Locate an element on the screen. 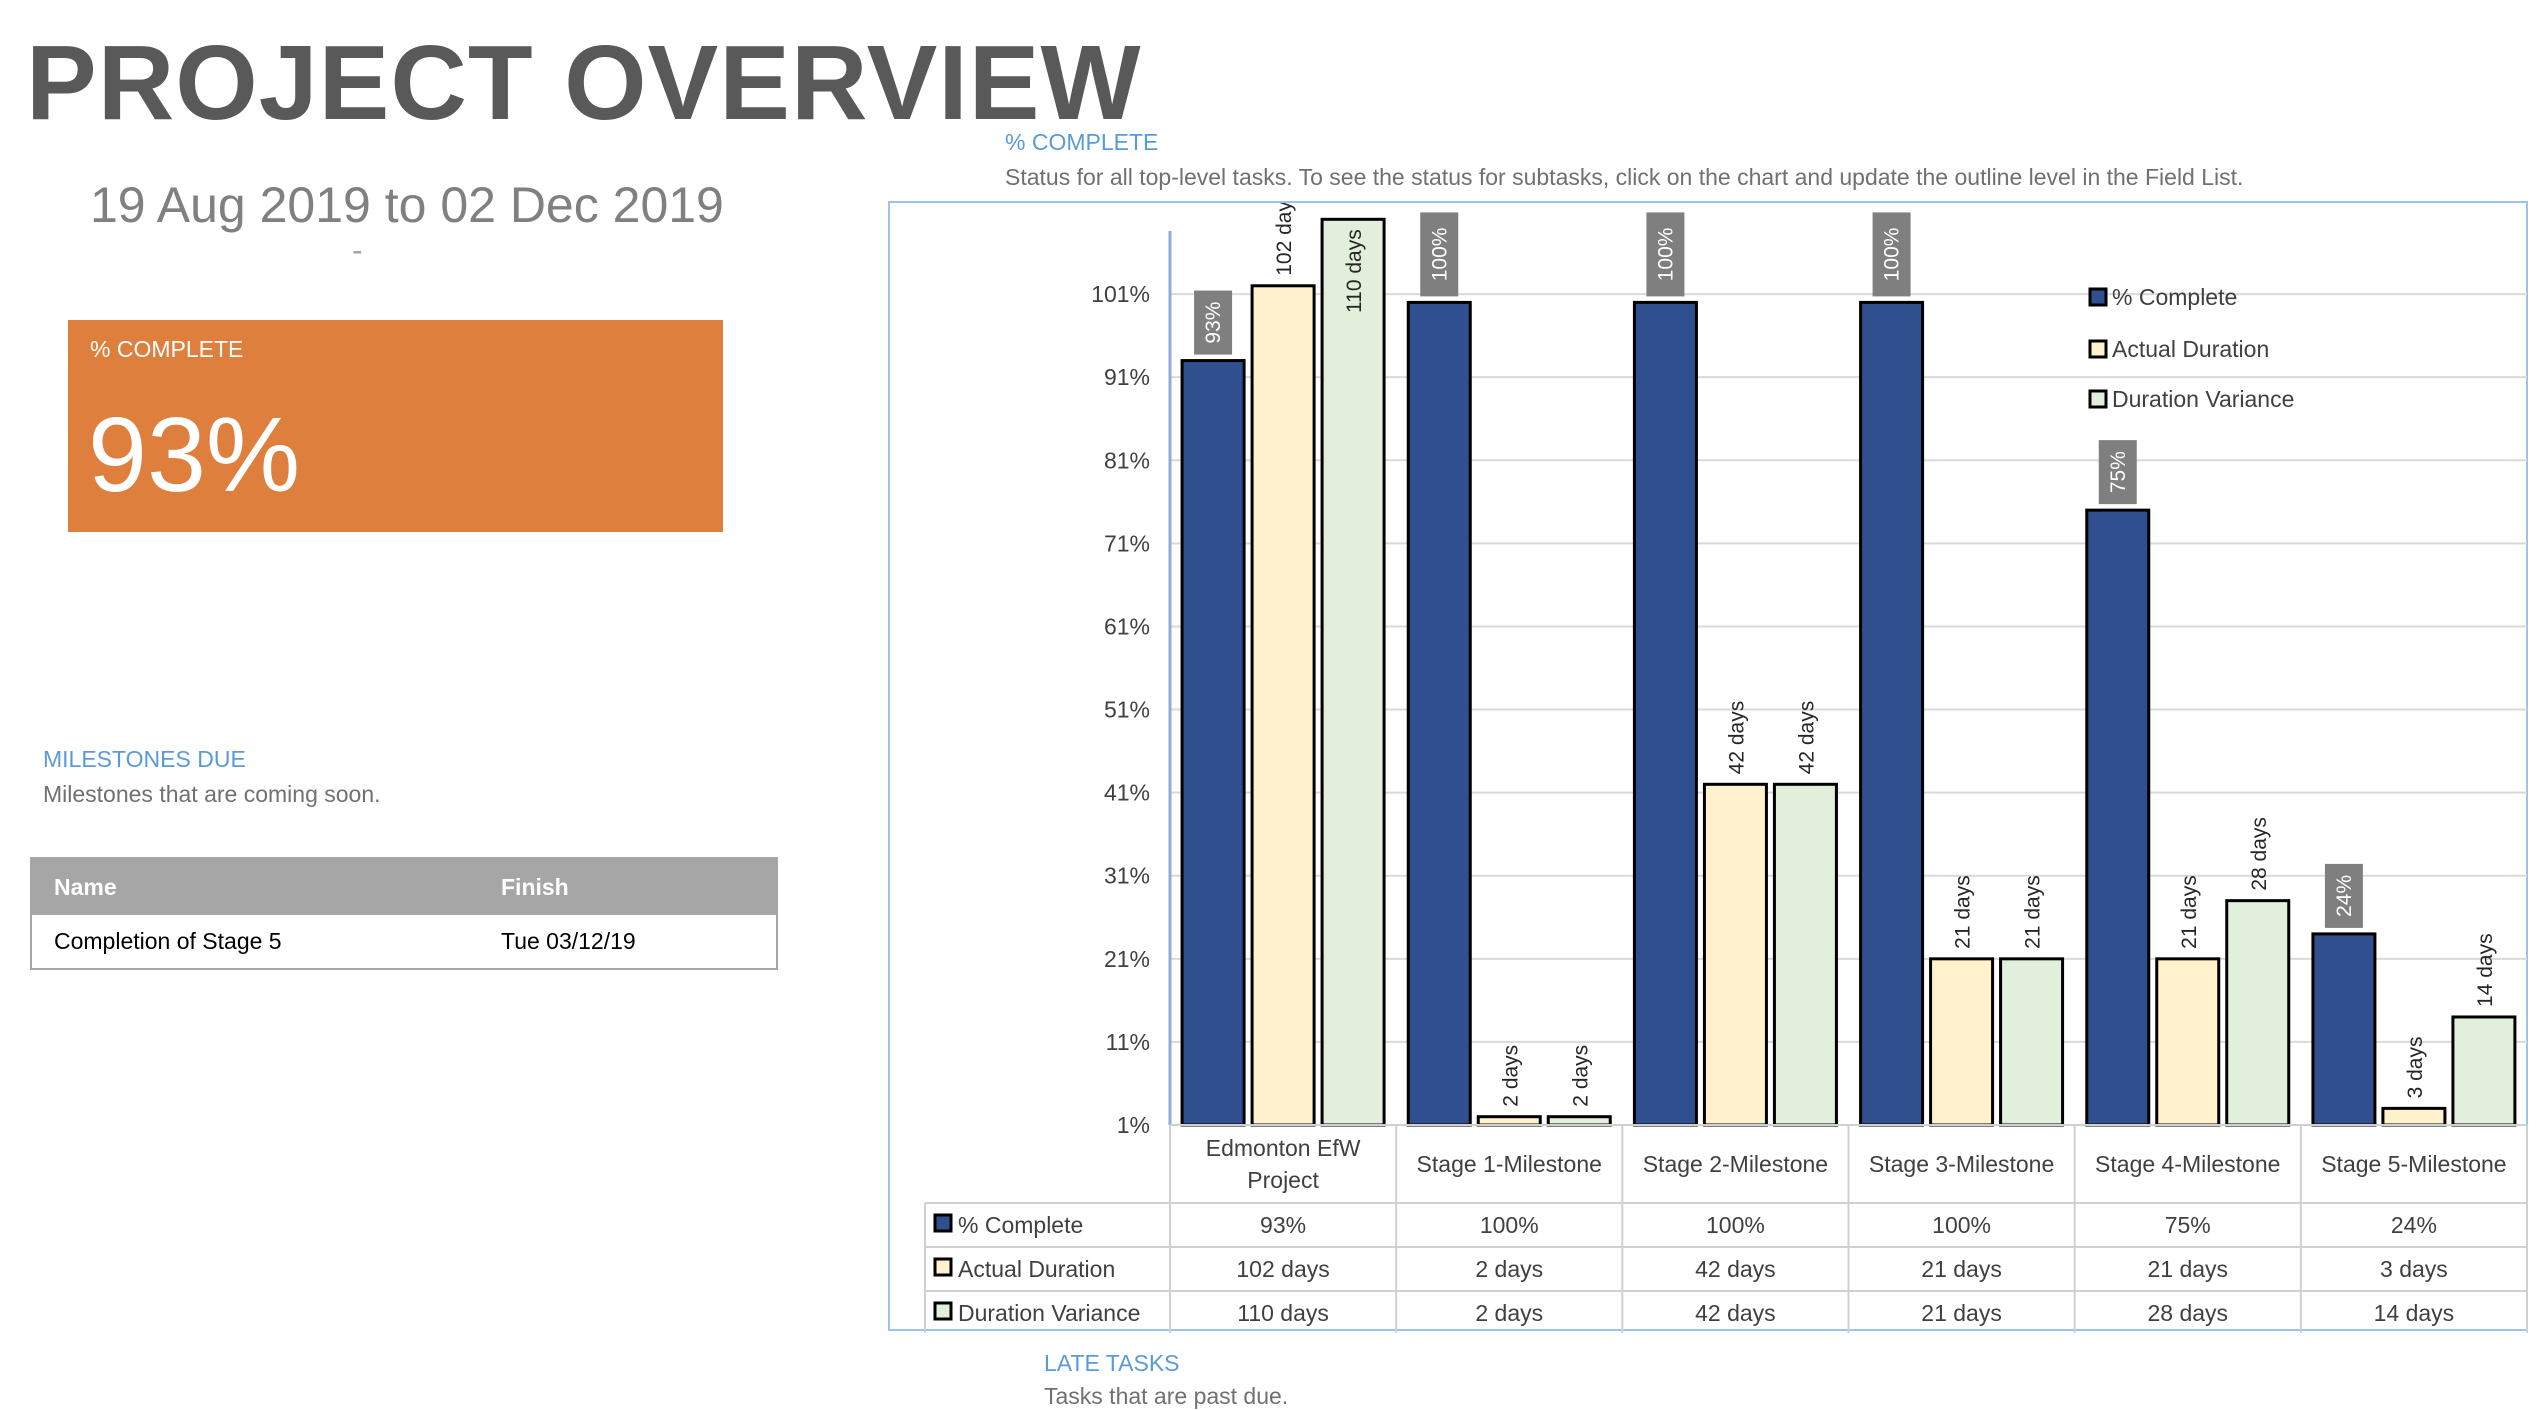  y-tick-label: 91% is located at coordinates (1127, 377).